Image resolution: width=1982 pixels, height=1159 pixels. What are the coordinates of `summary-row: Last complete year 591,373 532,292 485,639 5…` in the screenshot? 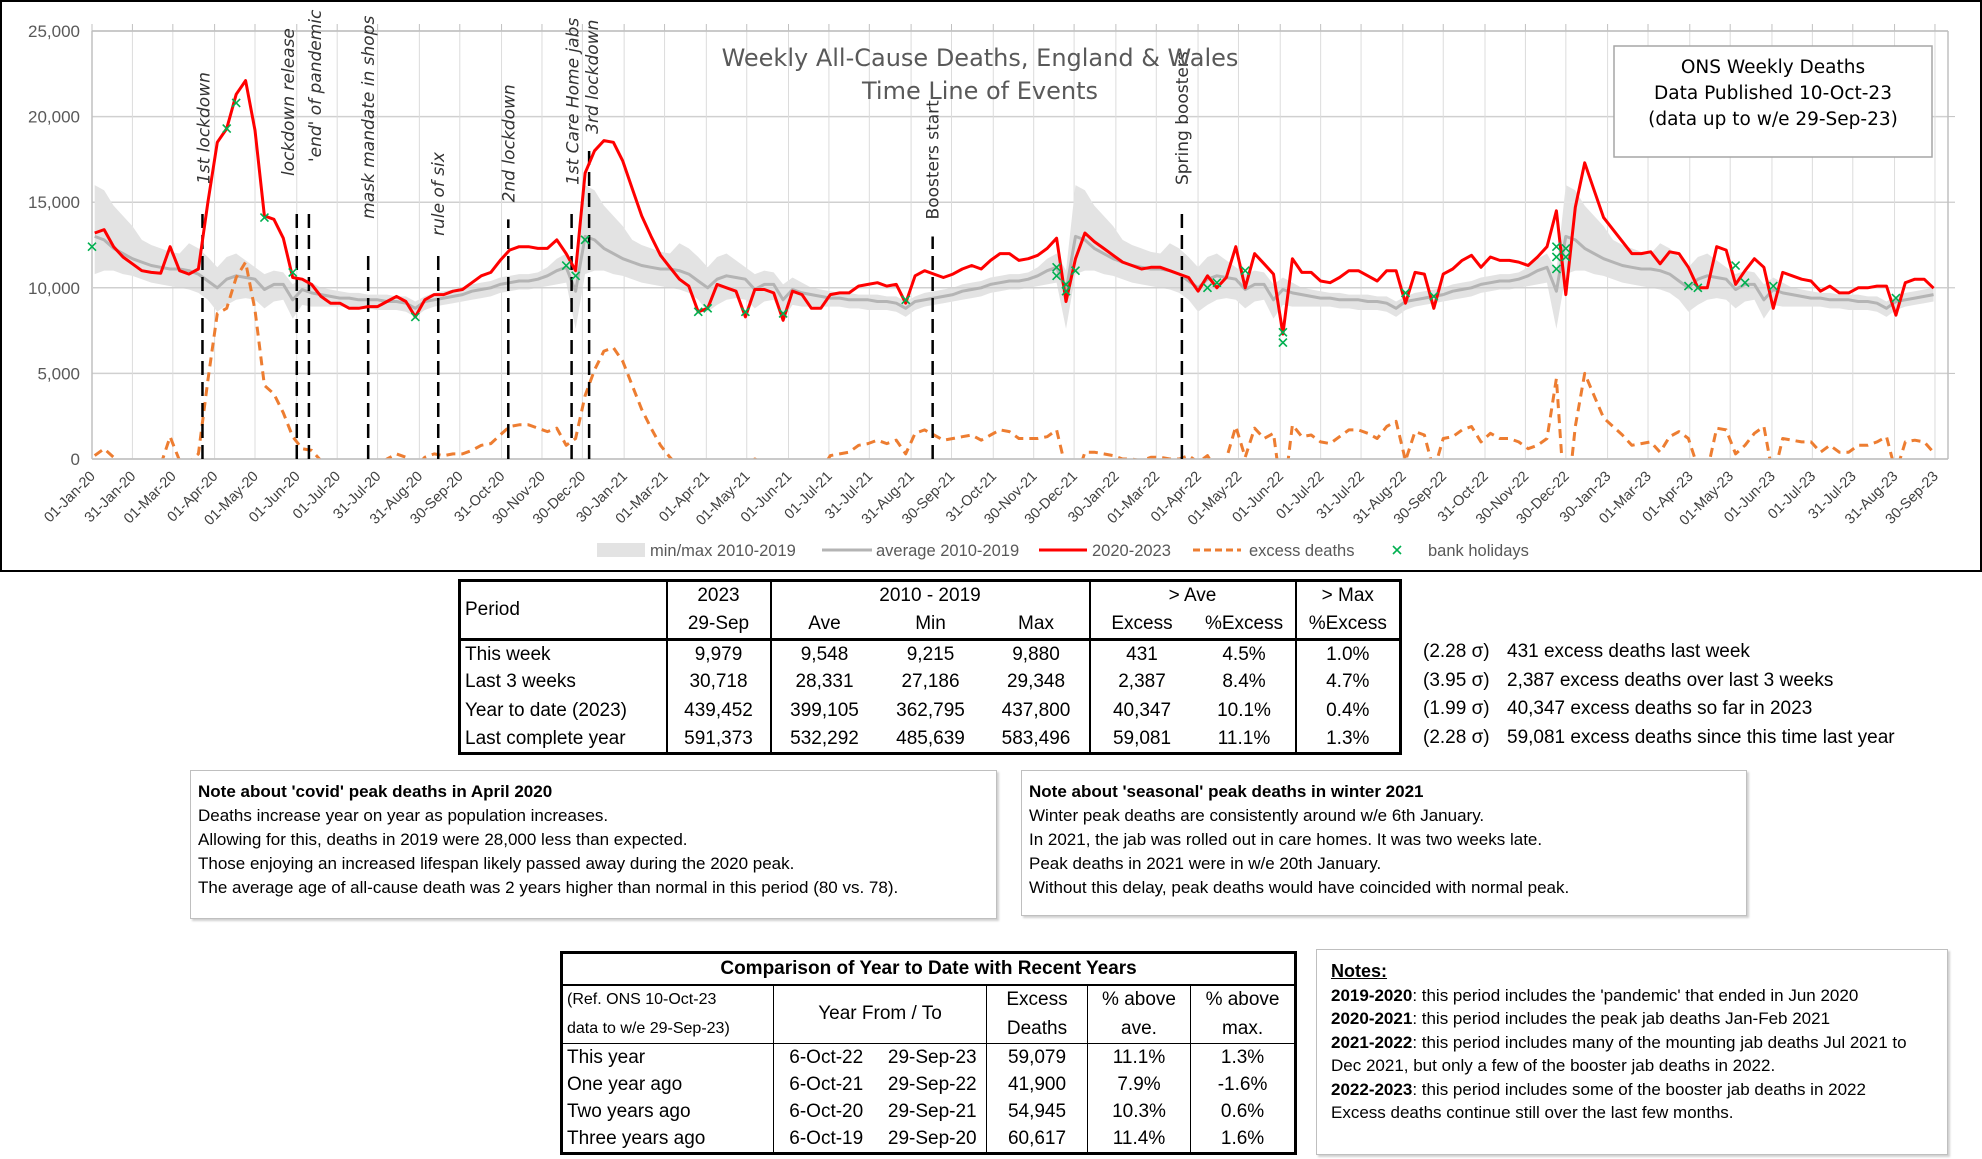 It's located at (930, 739).